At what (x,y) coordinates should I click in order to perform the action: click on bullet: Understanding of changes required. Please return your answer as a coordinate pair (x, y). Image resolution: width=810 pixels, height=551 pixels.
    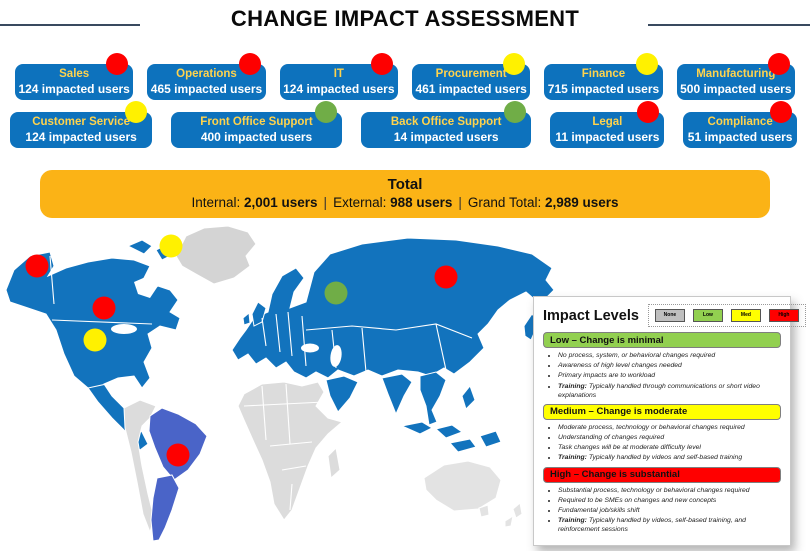
    Looking at the image, I should click on (669, 437).